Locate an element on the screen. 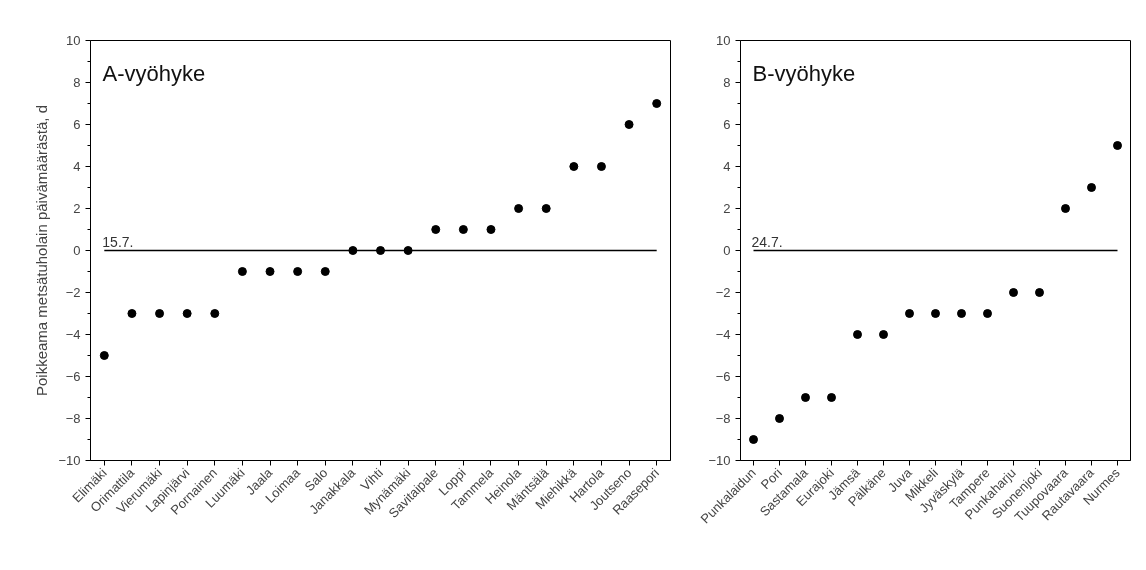 This screenshot has height=570, width=1146. text: A-vyöhyke is located at coordinates (154, 73).